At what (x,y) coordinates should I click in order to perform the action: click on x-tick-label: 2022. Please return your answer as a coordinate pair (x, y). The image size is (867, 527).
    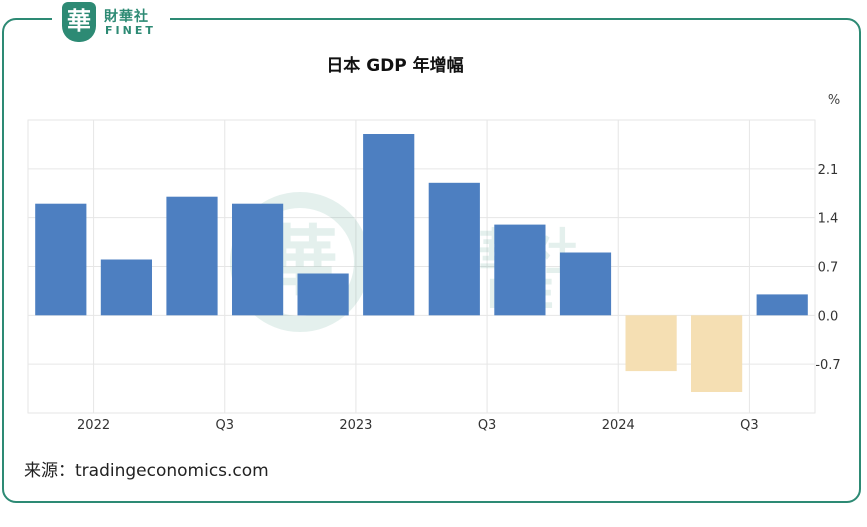
    Looking at the image, I should click on (93, 425).